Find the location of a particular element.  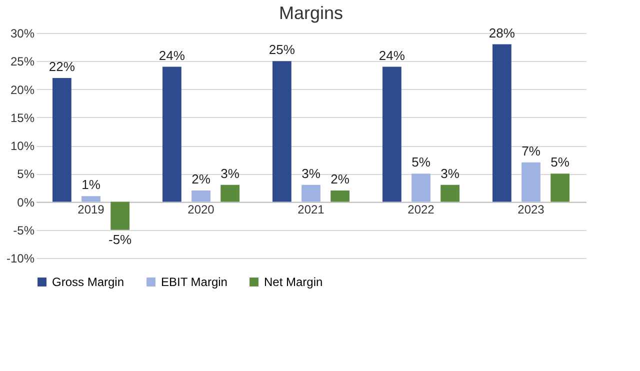

y-tick-label: -5% is located at coordinates (24, 230).